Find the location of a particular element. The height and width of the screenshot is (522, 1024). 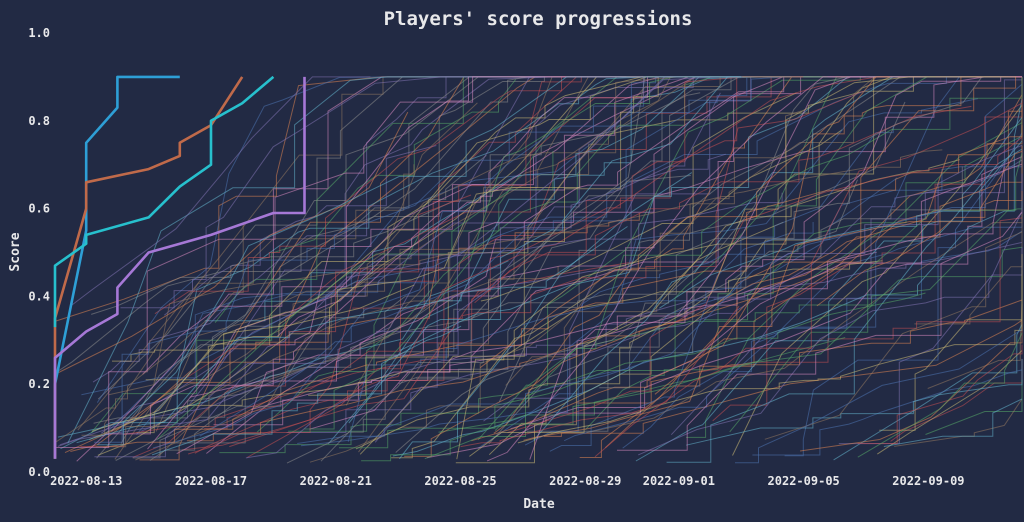

x-axis-title: Date is located at coordinates (538, 504).